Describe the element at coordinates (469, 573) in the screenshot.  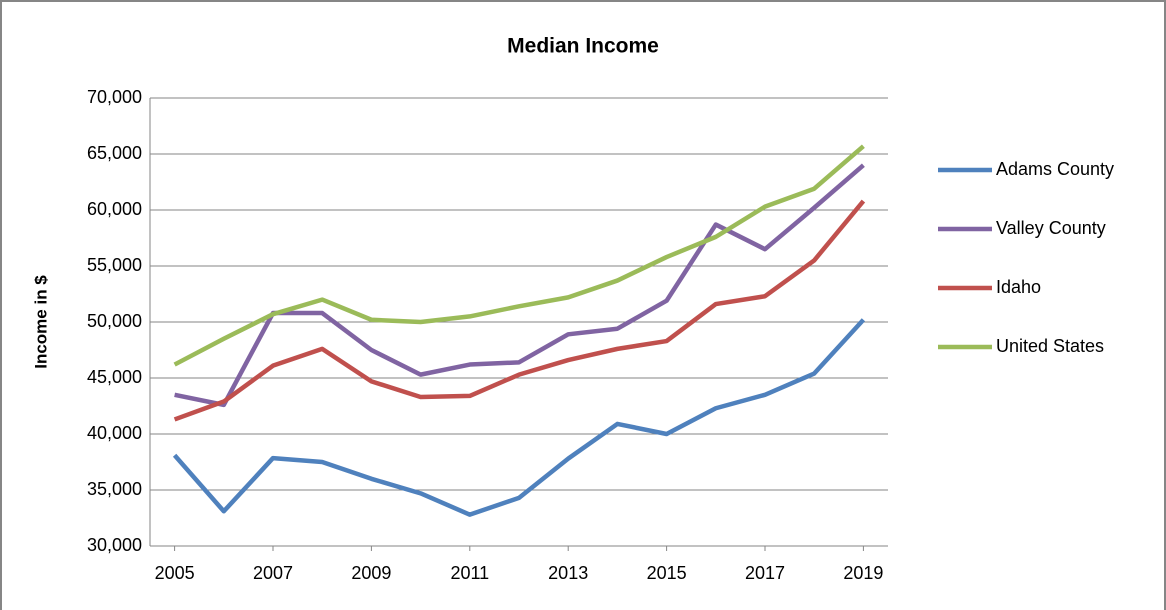
I see `x-tick-label: 2011` at that location.